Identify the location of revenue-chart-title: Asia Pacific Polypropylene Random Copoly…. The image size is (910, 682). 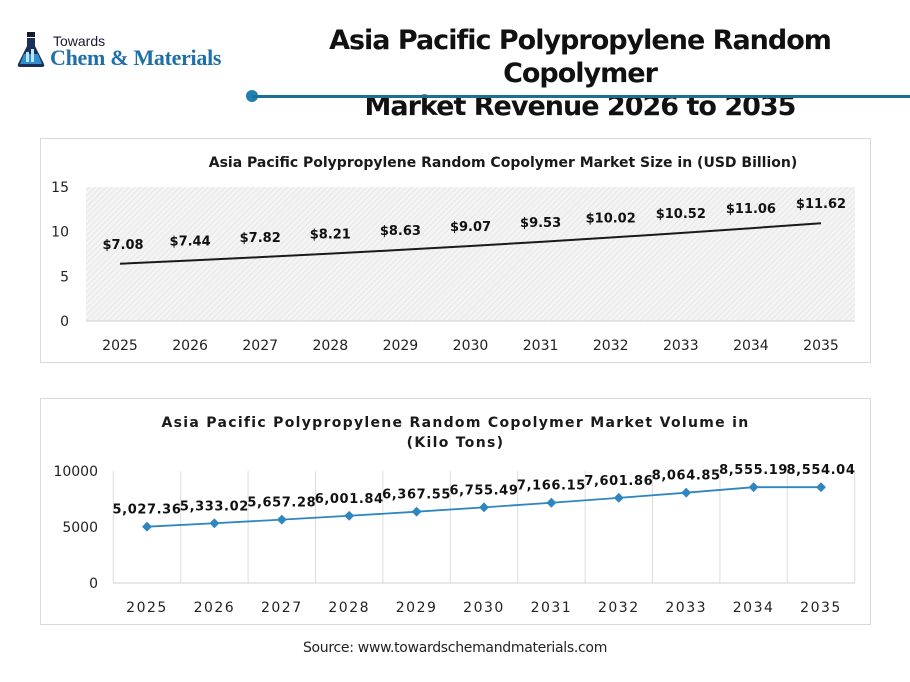
(503, 163).